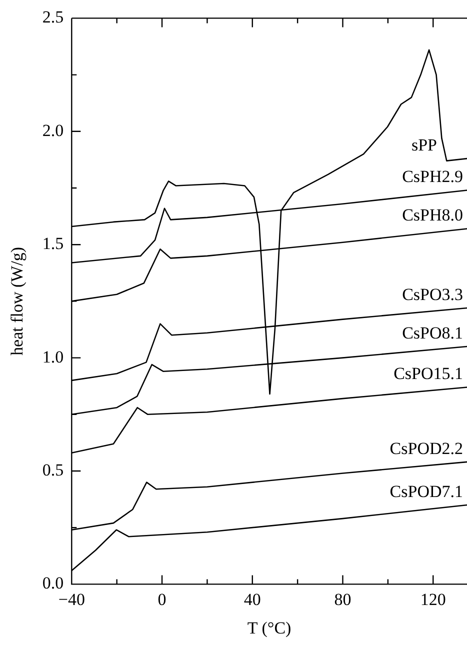  Describe the element at coordinates (432, 294) in the screenshot. I see `series-label: CsPO3.3` at that location.